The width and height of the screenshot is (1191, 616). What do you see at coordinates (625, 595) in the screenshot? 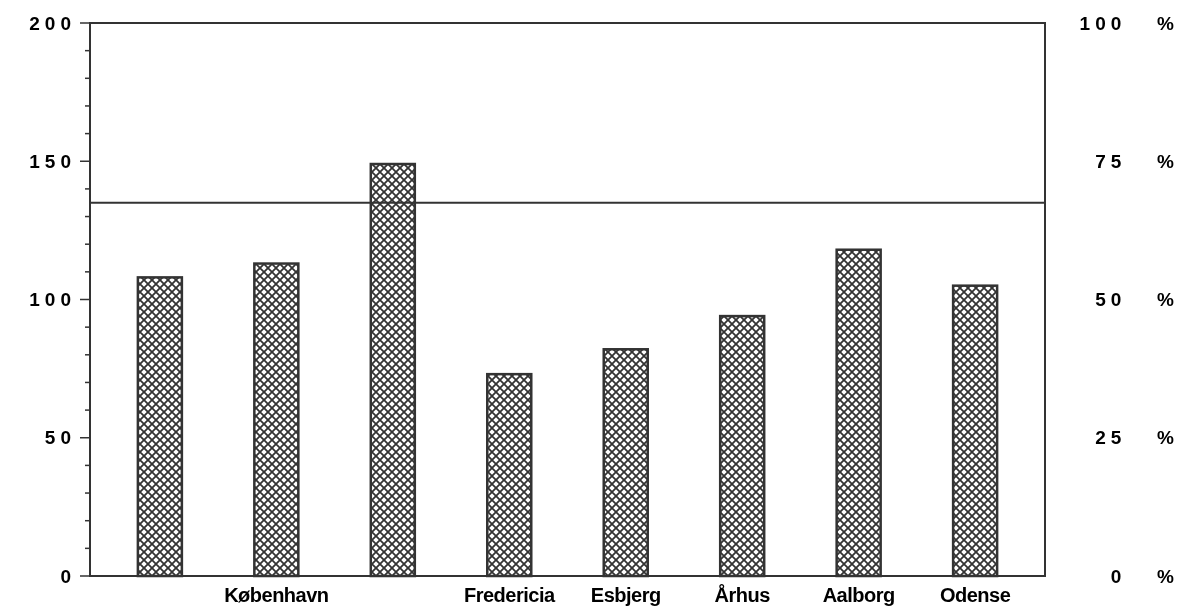
I see `x-tick-label: Esbjerg` at bounding box center [625, 595].